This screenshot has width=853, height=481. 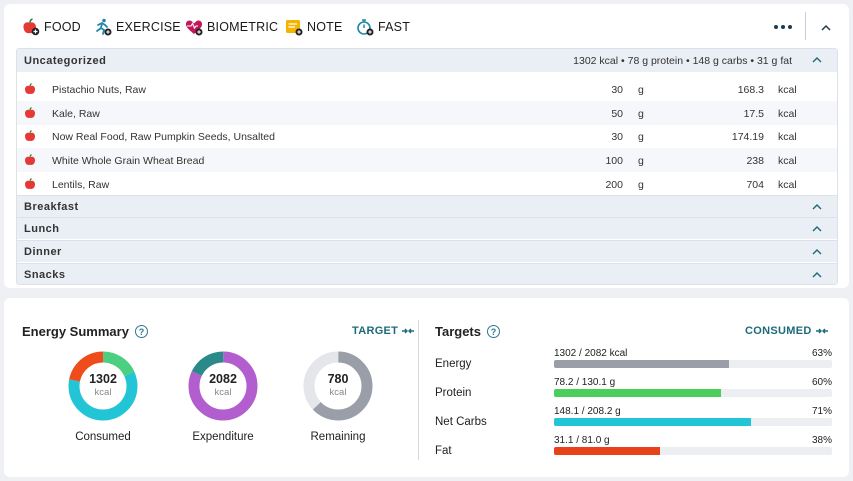 I want to click on target-value: 148.1 / 208.2 g, so click(x=587, y=411).